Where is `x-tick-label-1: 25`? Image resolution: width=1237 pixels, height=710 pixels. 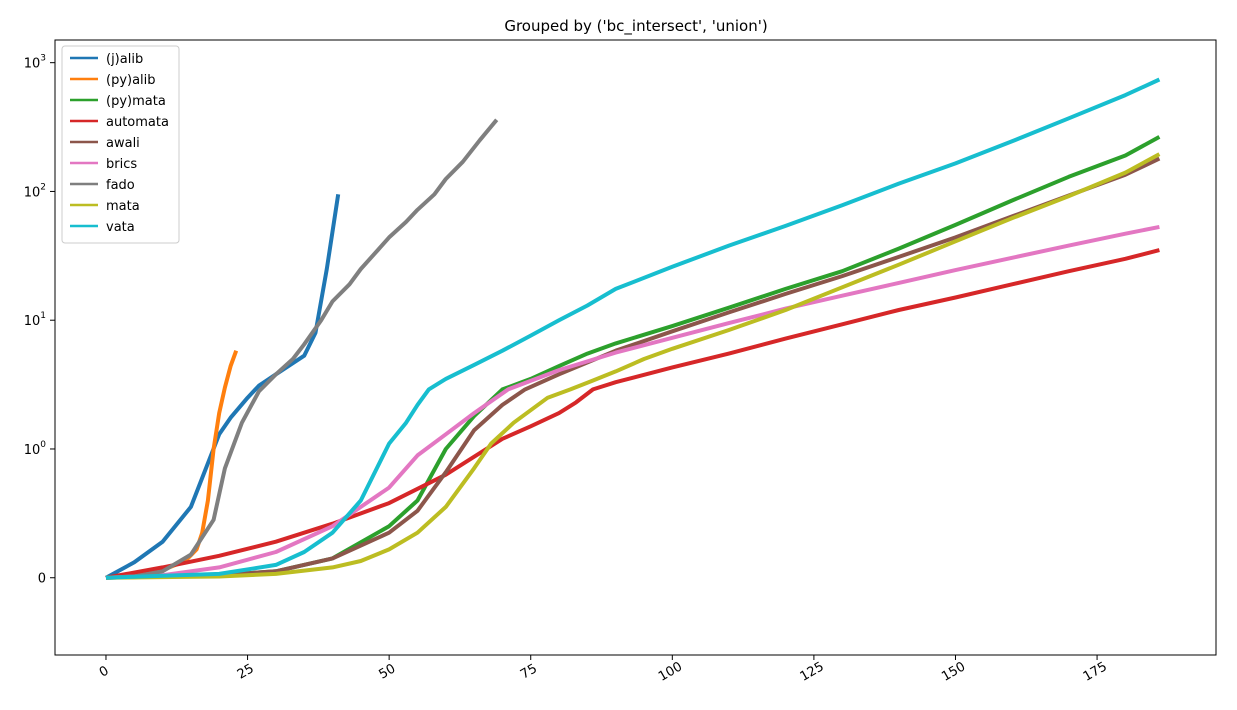 x-tick-label-1: 25 is located at coordinates (246, 671).